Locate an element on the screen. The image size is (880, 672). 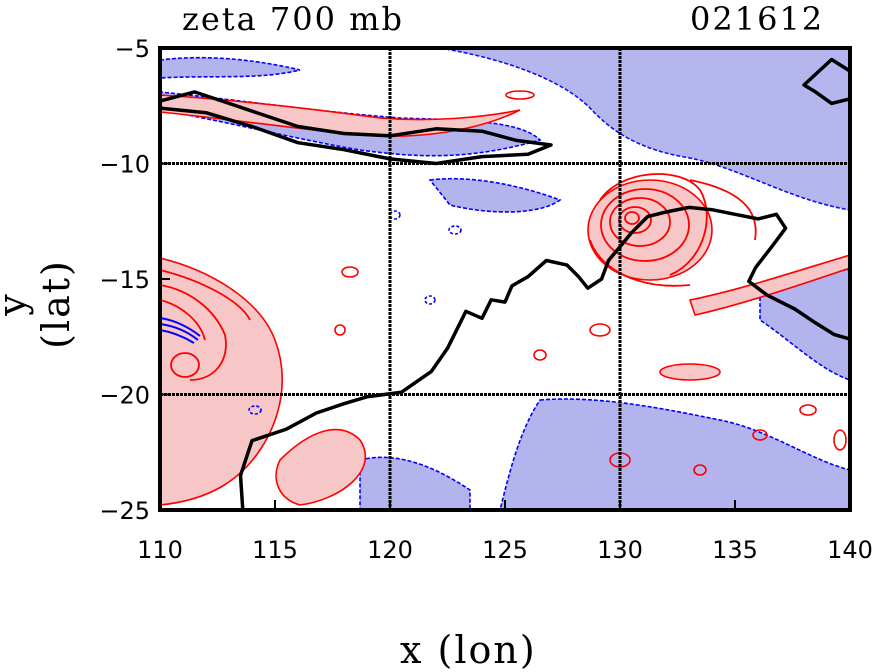
plot-title: zeta 700 mb is located at coordinates (293, 19).